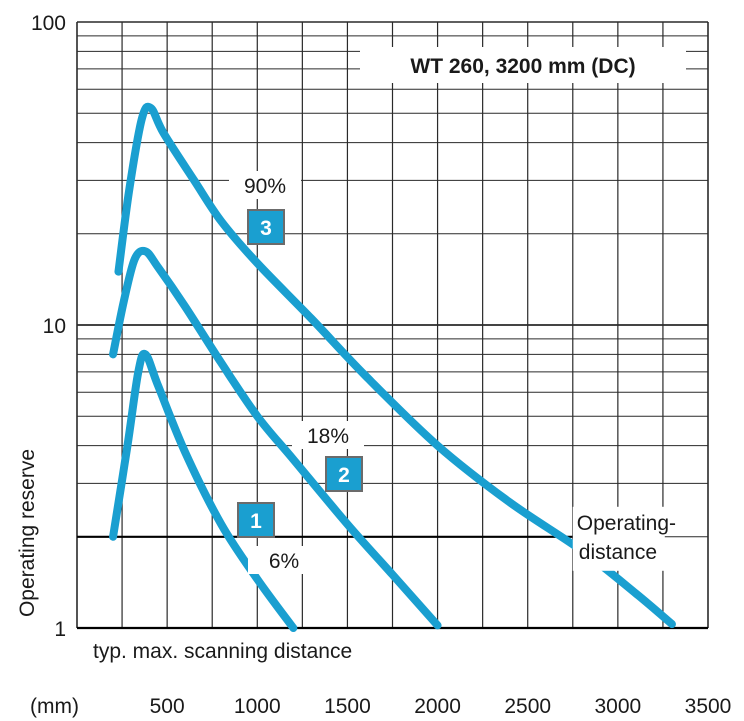  I want to click on y-axis-label: Operating reserve, so click(27, 533).